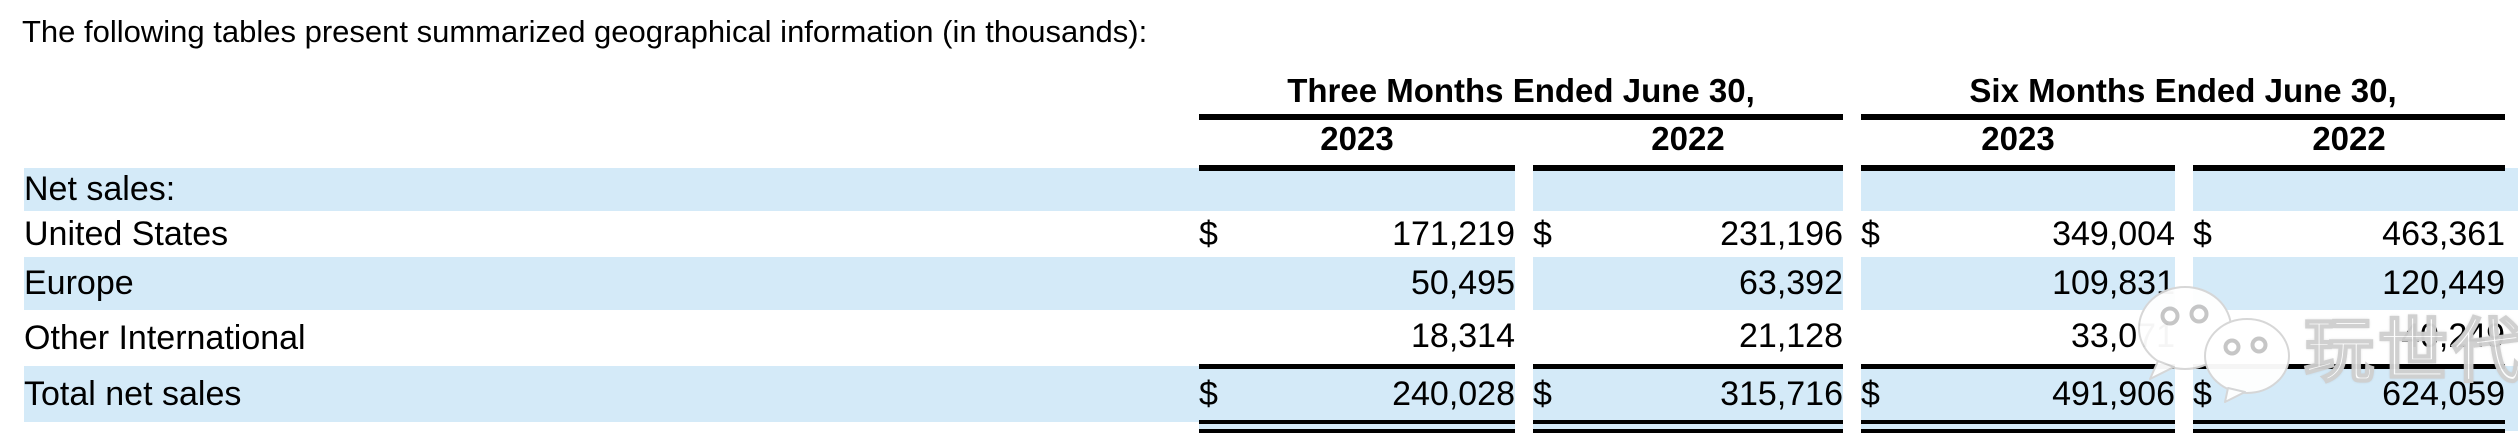 The height and width of the screenshot is (448, 2518). What do you see at coordinates (2018, 144) in the screenshot?
I see `year-header-6m-2023: 2023` at bounding box center [2018, 144].